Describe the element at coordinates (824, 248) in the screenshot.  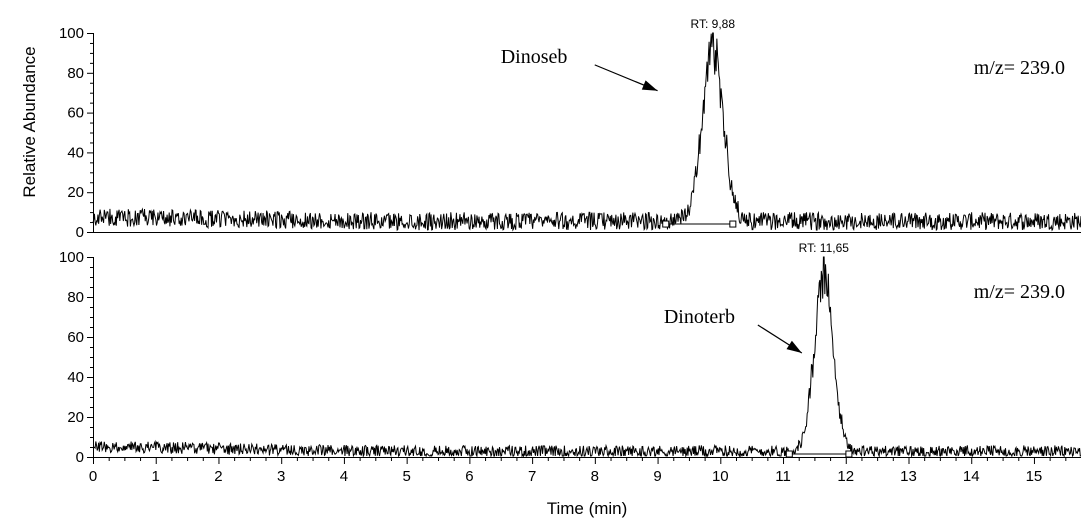
I see `rt-label: RT: 11,65` at that location.